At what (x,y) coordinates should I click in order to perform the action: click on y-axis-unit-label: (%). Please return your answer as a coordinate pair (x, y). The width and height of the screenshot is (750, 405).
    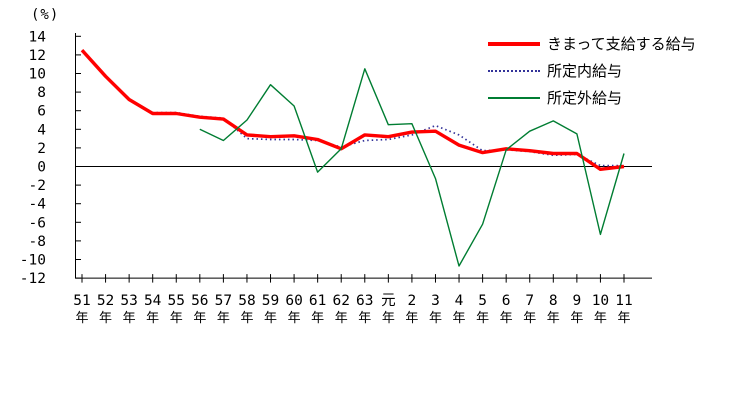
    Looking at the image, I should click on (45, 15).